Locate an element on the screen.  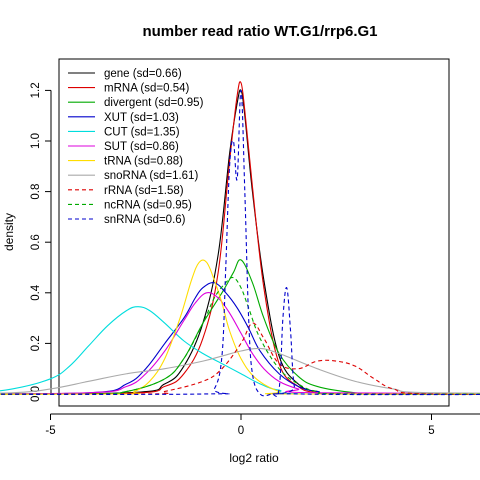
y-tick-label: 1.0 is located at coordinates (36, 141).